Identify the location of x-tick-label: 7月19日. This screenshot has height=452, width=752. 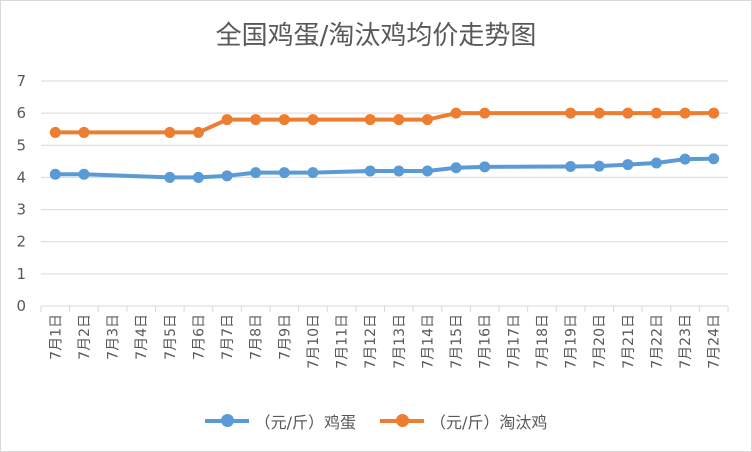
(572, 341).